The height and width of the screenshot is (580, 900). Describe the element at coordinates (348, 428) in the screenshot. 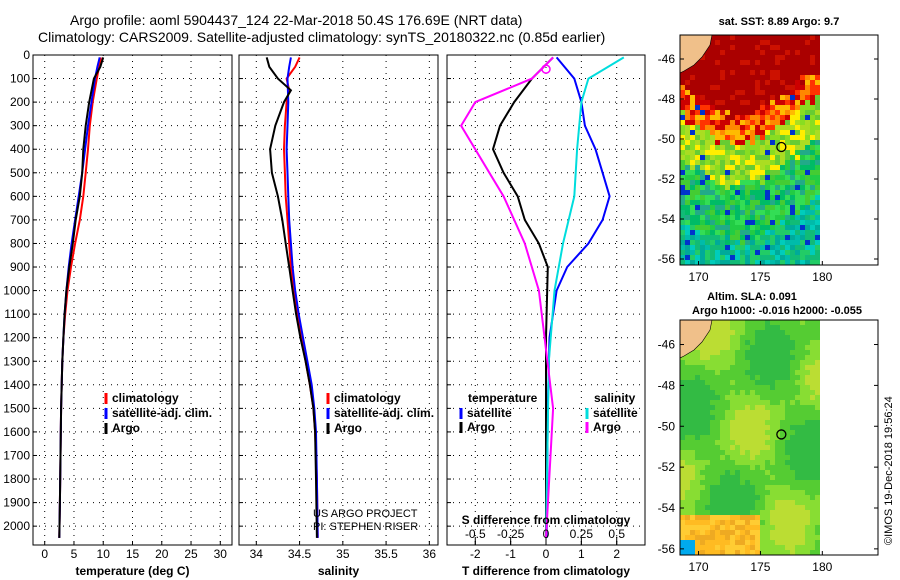

I see `sal-legend-2-label: Argo` at that location.